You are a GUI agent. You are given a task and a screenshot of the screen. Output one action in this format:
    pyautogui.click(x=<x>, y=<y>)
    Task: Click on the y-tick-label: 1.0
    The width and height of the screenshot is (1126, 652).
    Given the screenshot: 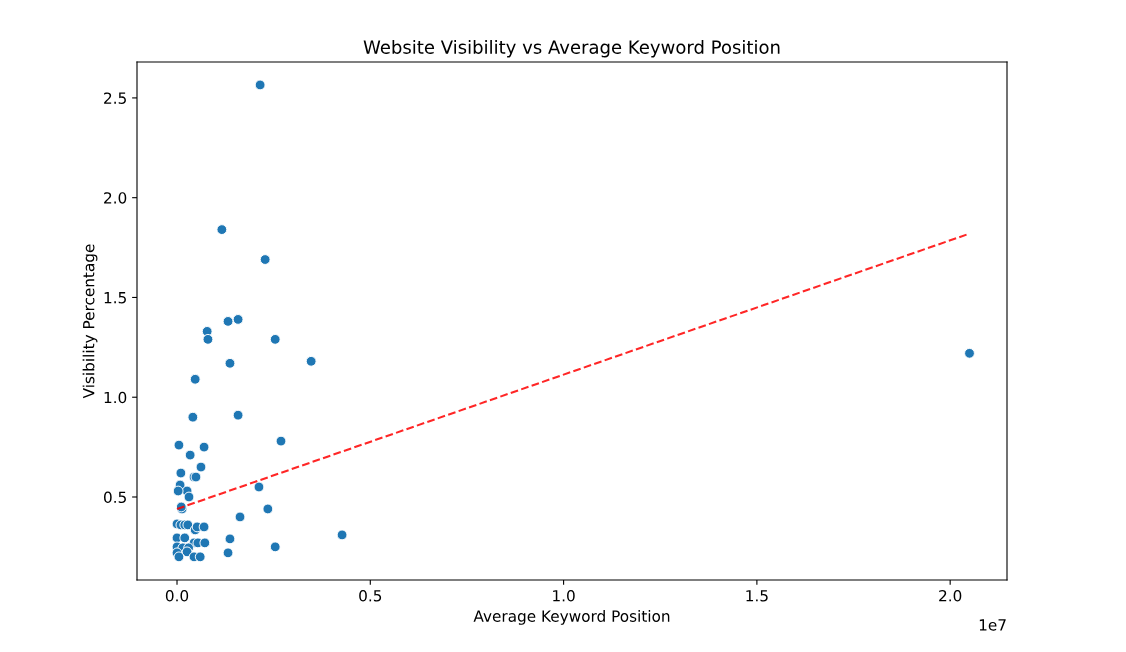 What is the action you would take?
    pyautogui.click(x=115, y=397)
    